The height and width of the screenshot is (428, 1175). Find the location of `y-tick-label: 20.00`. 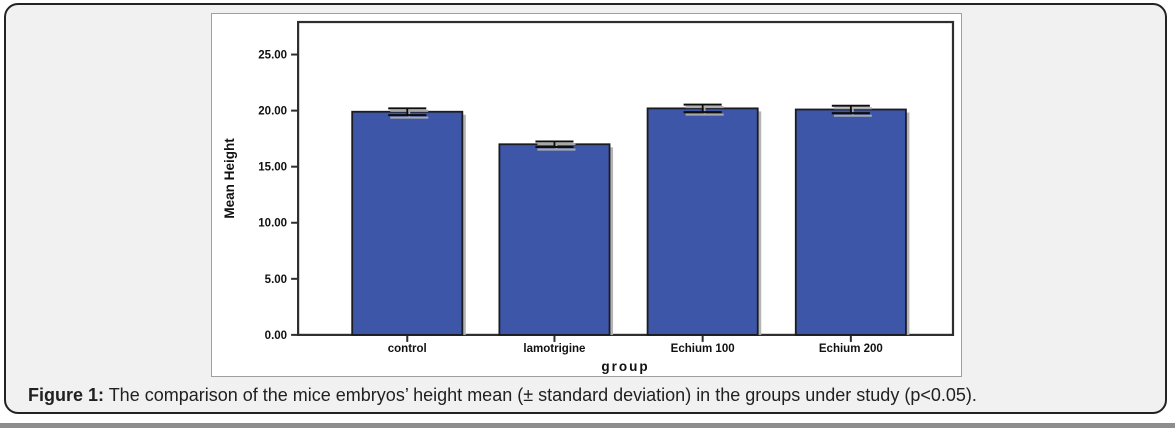

y-tick-label: 20.00 is located at coordinates (272, 112).